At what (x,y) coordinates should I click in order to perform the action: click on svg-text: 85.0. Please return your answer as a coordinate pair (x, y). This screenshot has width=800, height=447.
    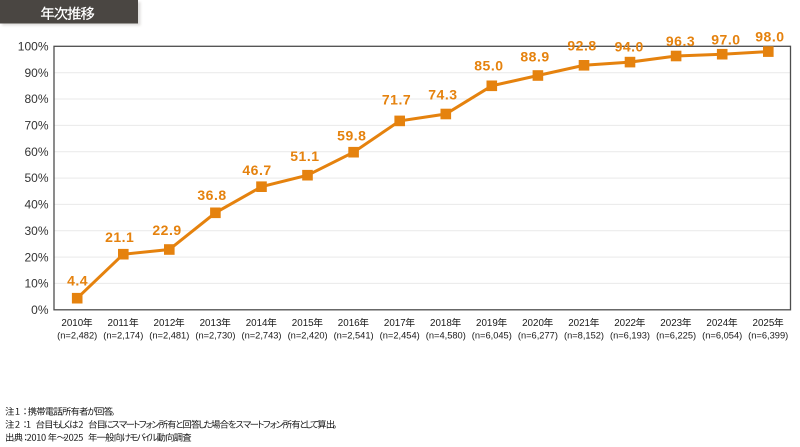
    Looking at the image, I should click on (488, 66).